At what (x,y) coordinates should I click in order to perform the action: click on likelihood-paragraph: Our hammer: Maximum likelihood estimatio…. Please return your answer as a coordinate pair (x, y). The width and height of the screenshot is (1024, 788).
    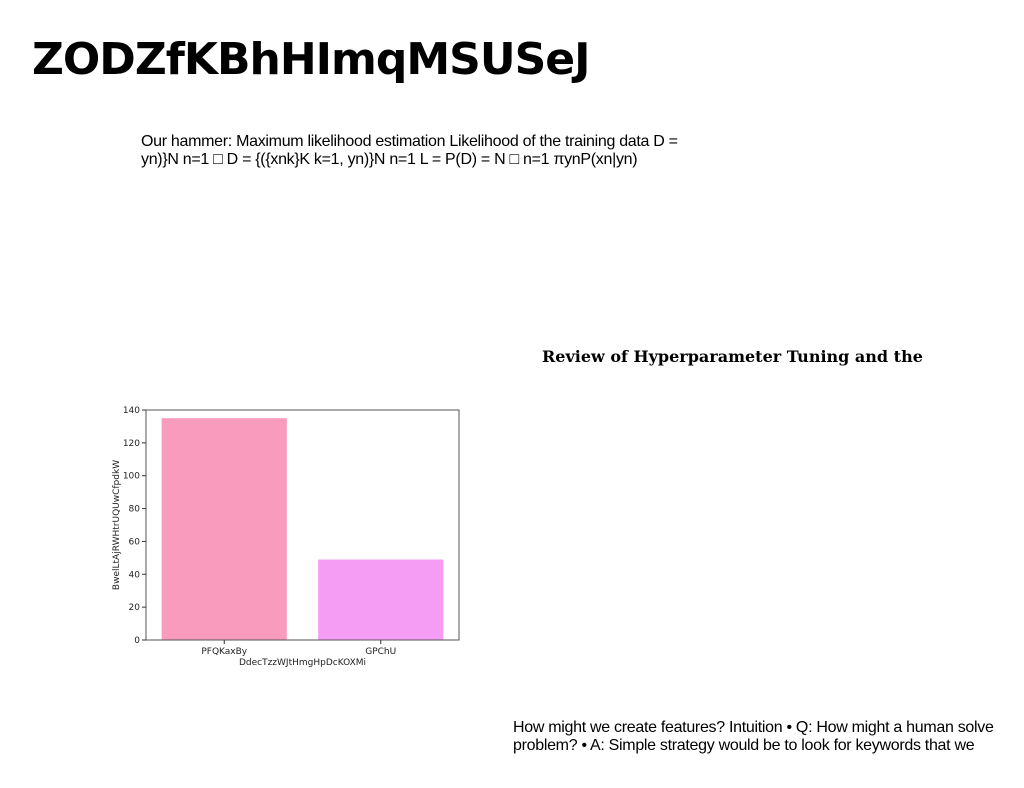
    Looking at the image, I should click on (409, 151).